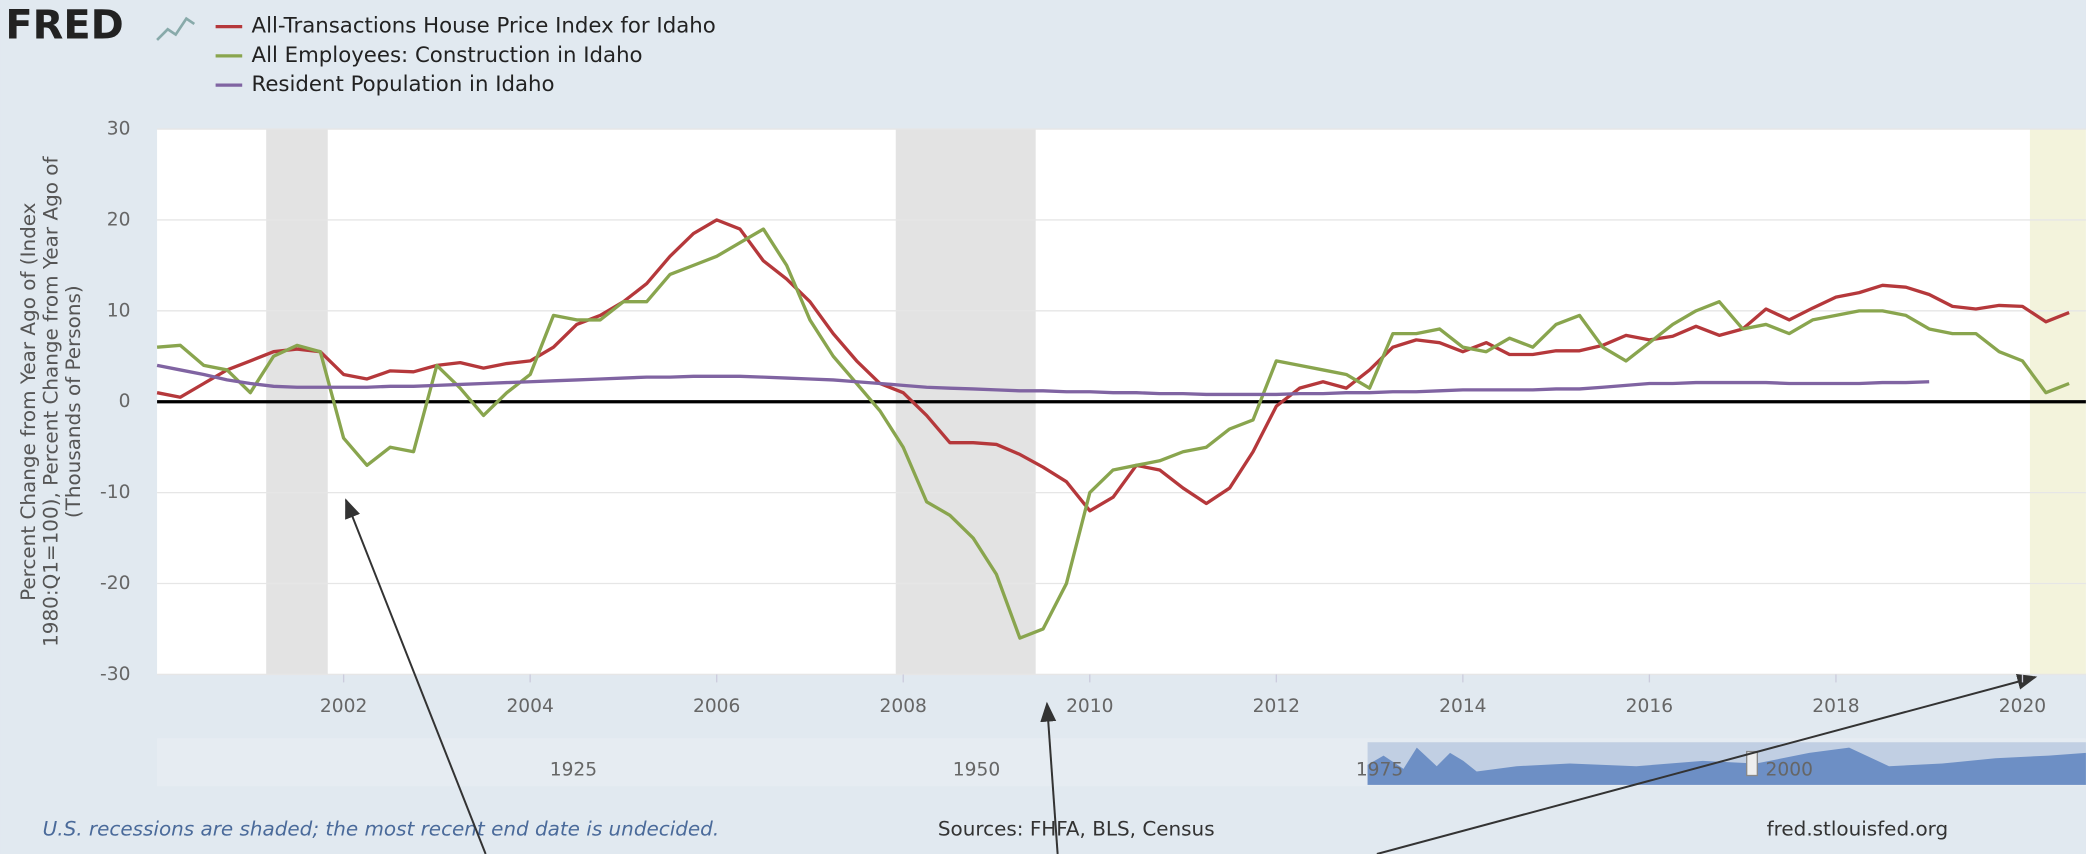 This screenshot has height=854, width=2086. Describe the element at coordinates (1462, 706) in the screenshot. I see `x-tick-label: 2014` at that location.